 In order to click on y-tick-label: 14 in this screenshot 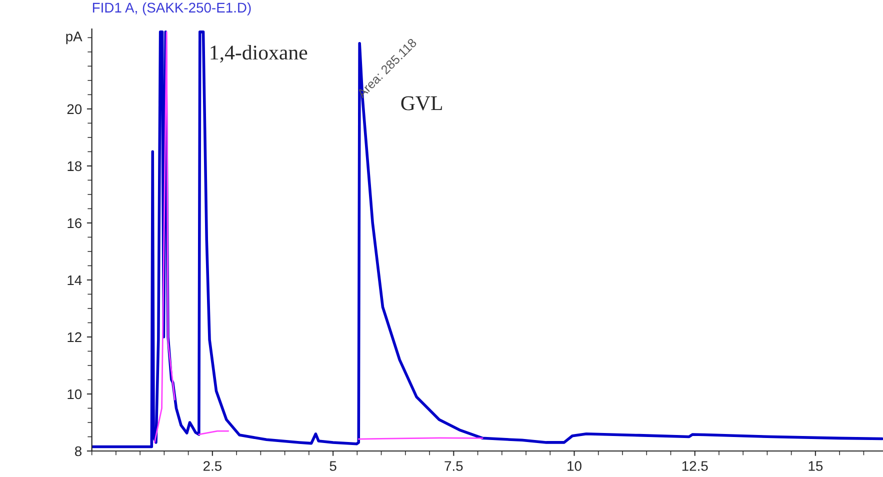, I will do `click(75, 280)`.